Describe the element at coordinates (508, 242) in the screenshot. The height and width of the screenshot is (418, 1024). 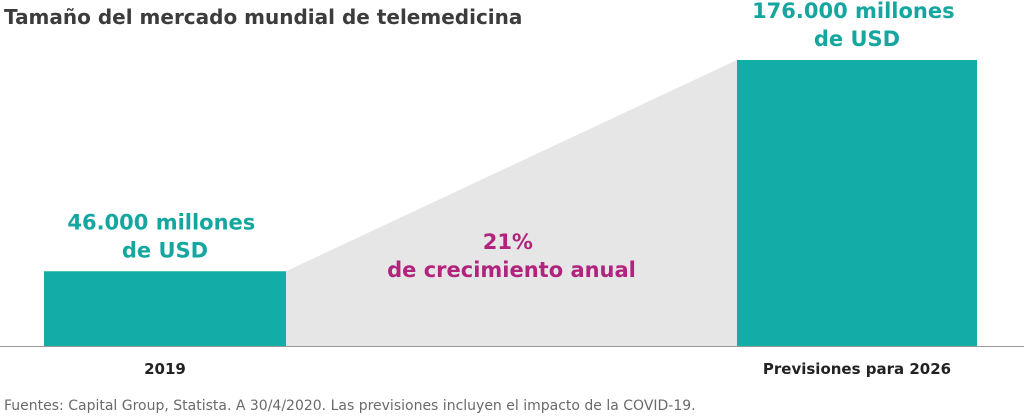
I see `growth-annotation-line1: 21%` at that location.